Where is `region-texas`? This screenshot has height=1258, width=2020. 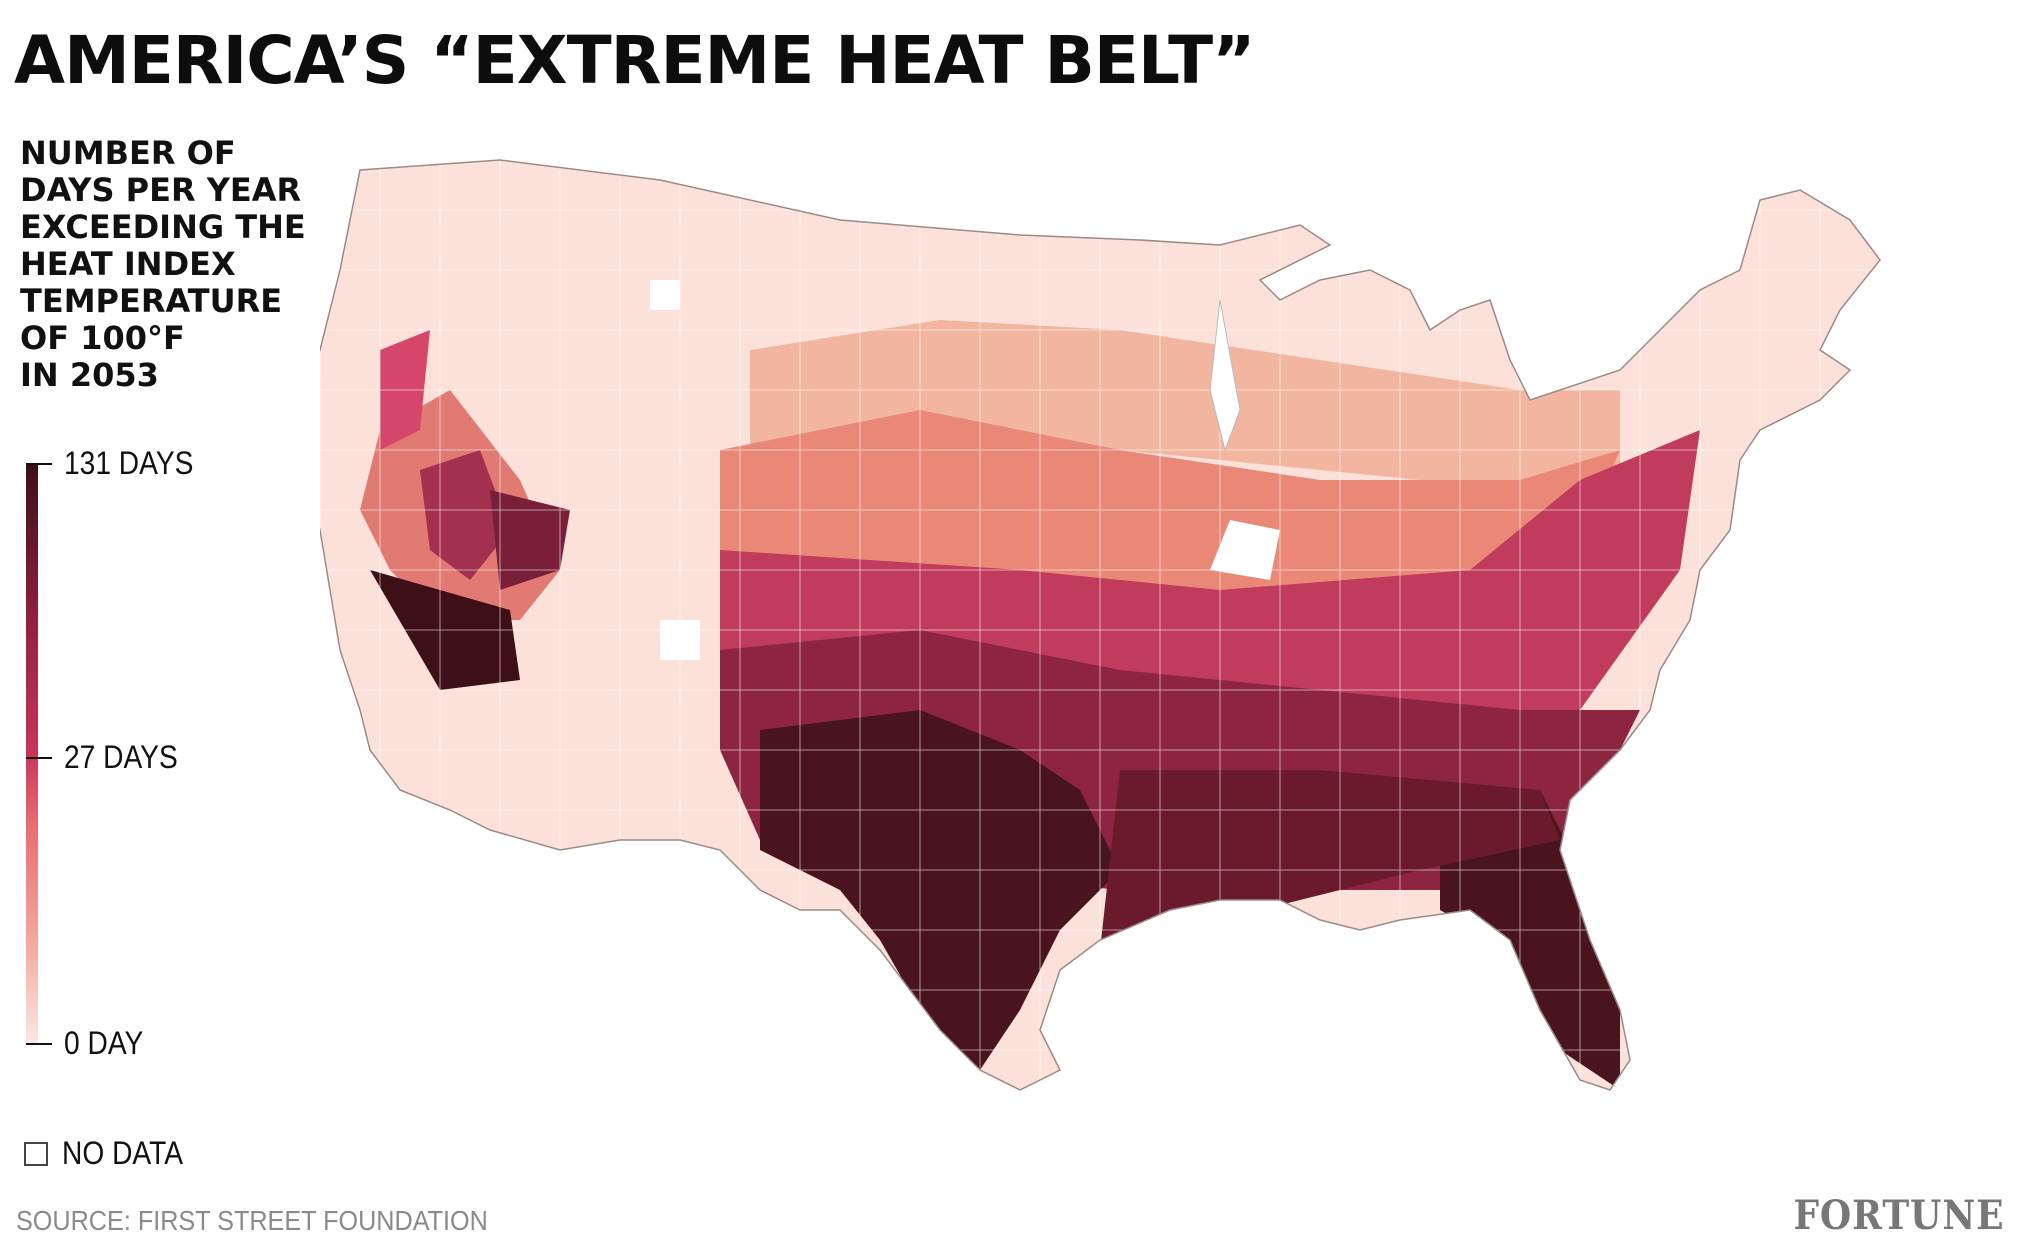 region-texas is located at coordinates (940, 890).